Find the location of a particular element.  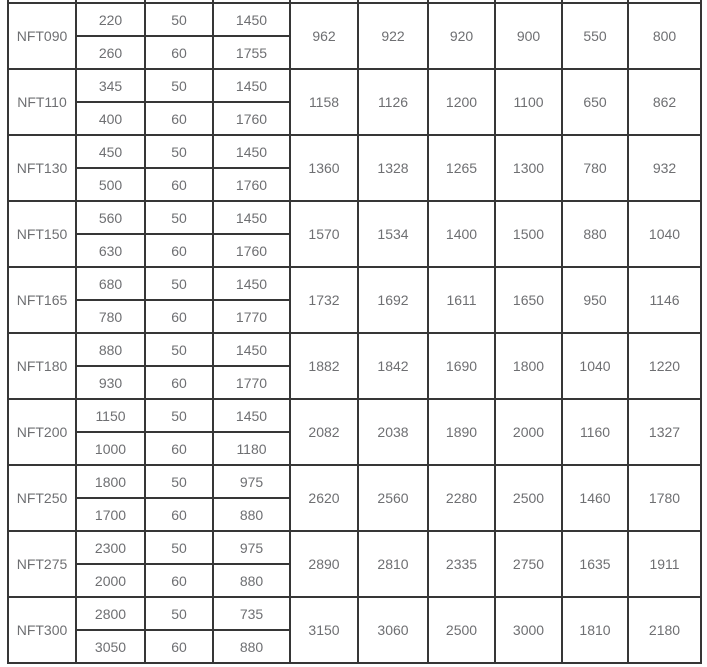

value-cell: 930 is located at coordinates (110, 382).